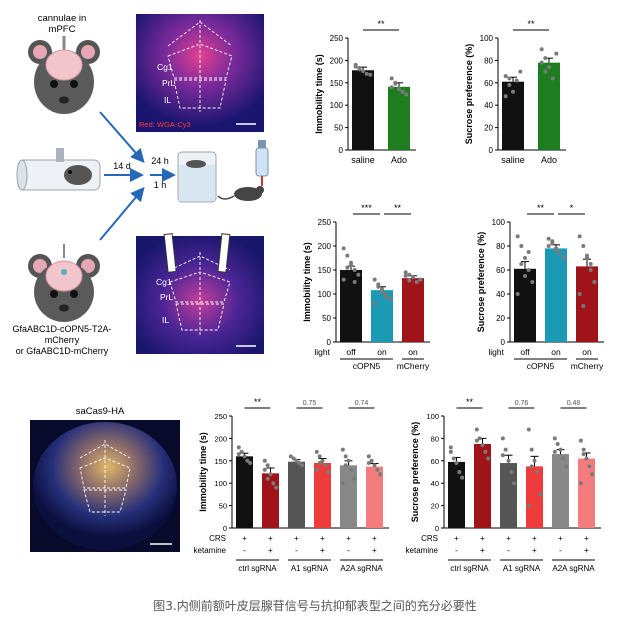 This screenshot has width=630, height=620. What do you see at coordinates (62, 340) in the screenshot?
I see `mouse2-label-line2: mCherry` at bounding box center [62, 340].